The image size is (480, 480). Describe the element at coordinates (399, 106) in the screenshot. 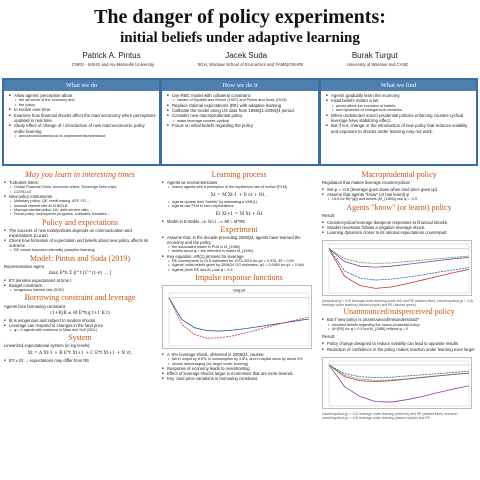

I see `list-item: prices affect the evolution of beliefs,` at that location.